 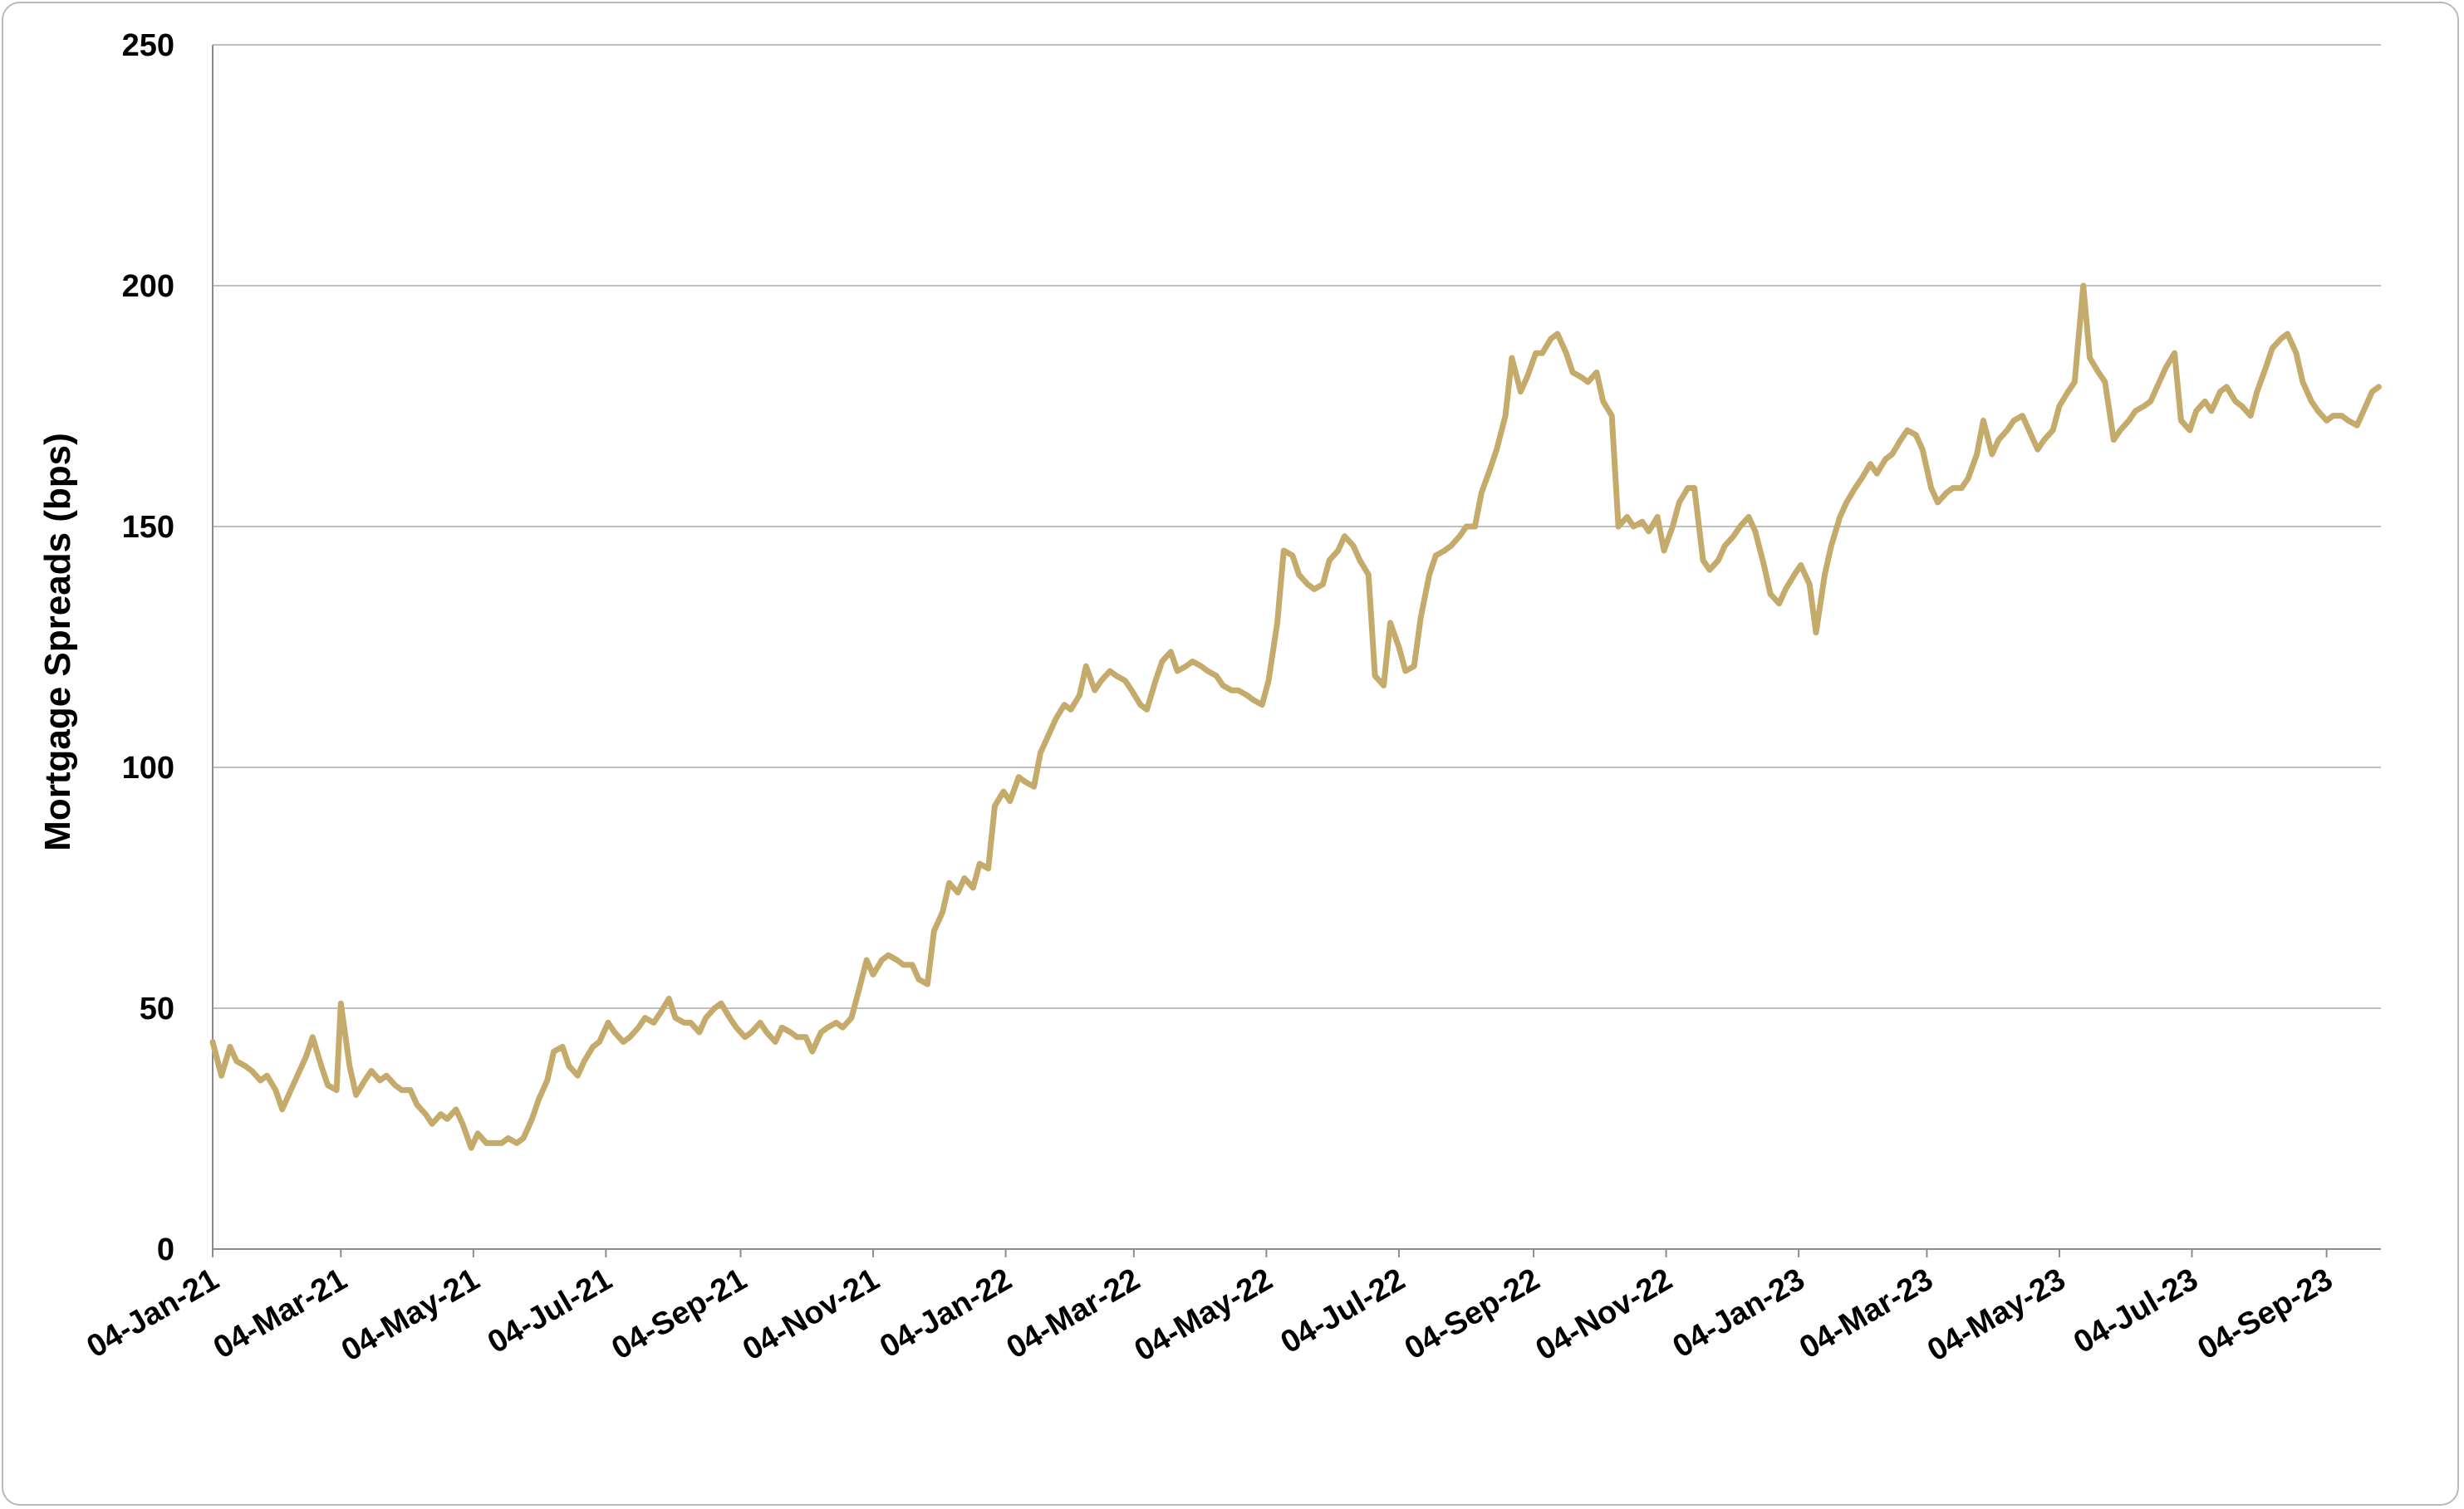 I want to click on y-tick-label-250: 250, so click(x=148, y=45).